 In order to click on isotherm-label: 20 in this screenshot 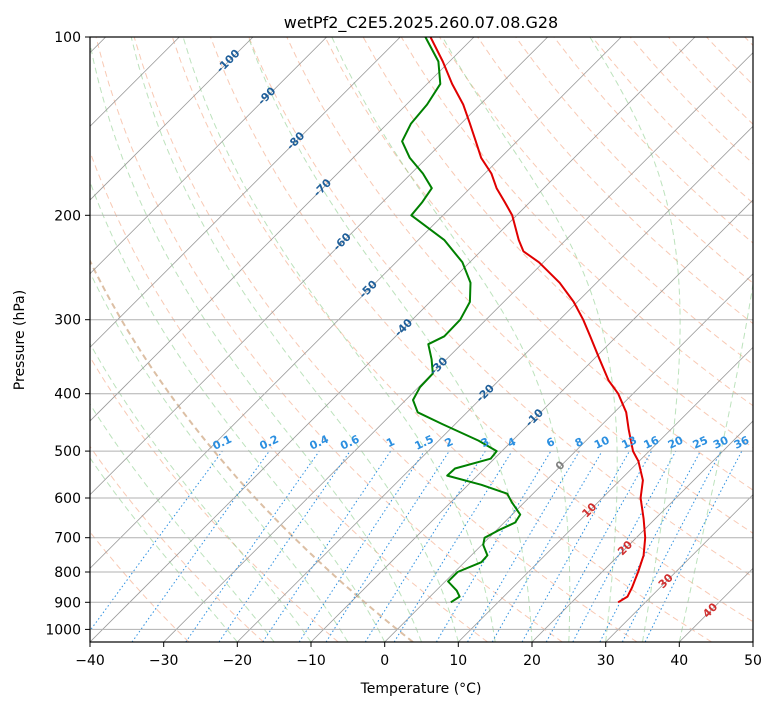, I will do `click(625, 548)`.